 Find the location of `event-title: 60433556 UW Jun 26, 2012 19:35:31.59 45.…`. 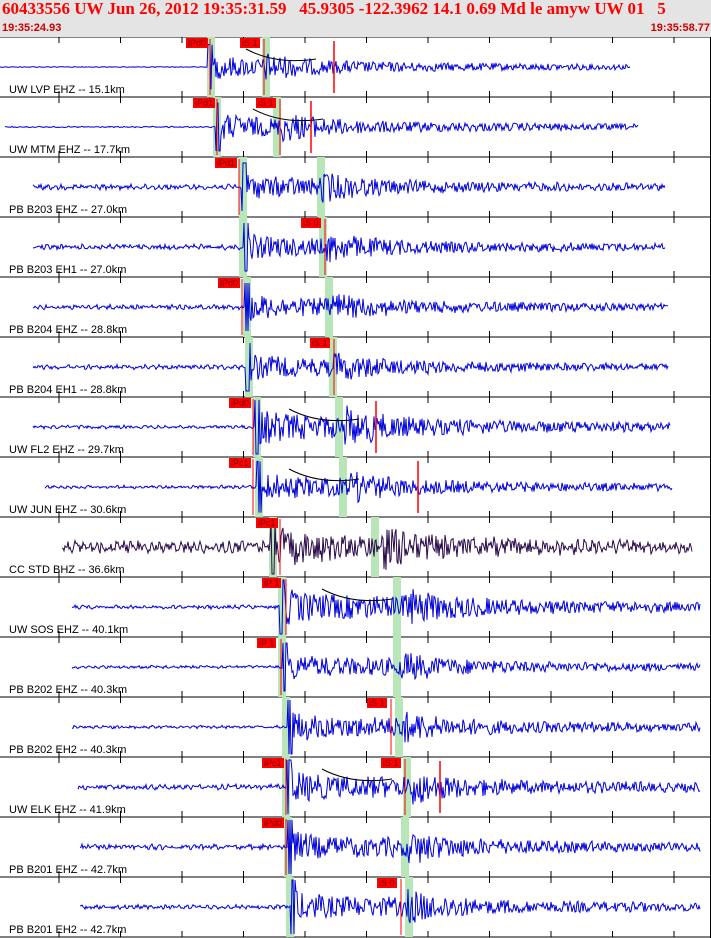

event-title: 60433556 UW Jun 26, 2012 19:35:31.59 45.… is located at coordinates (334, 9).